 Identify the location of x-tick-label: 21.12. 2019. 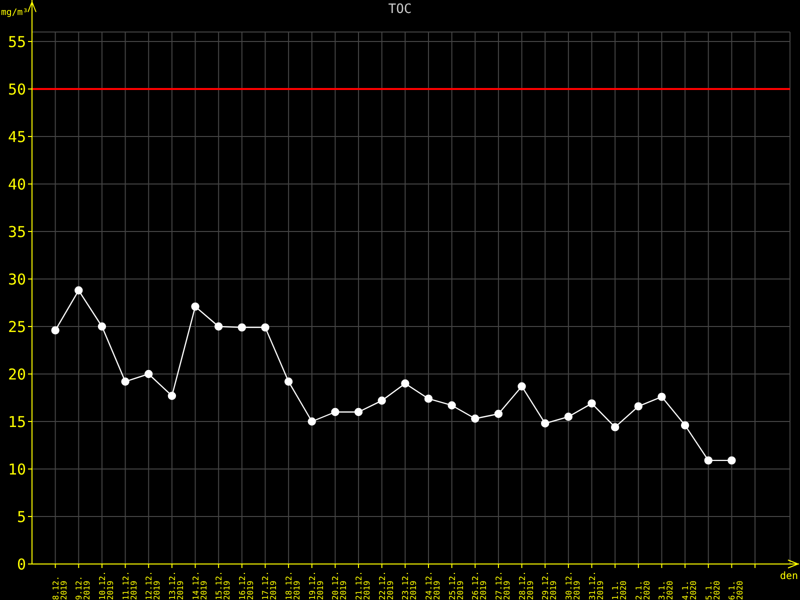
(363, 585).